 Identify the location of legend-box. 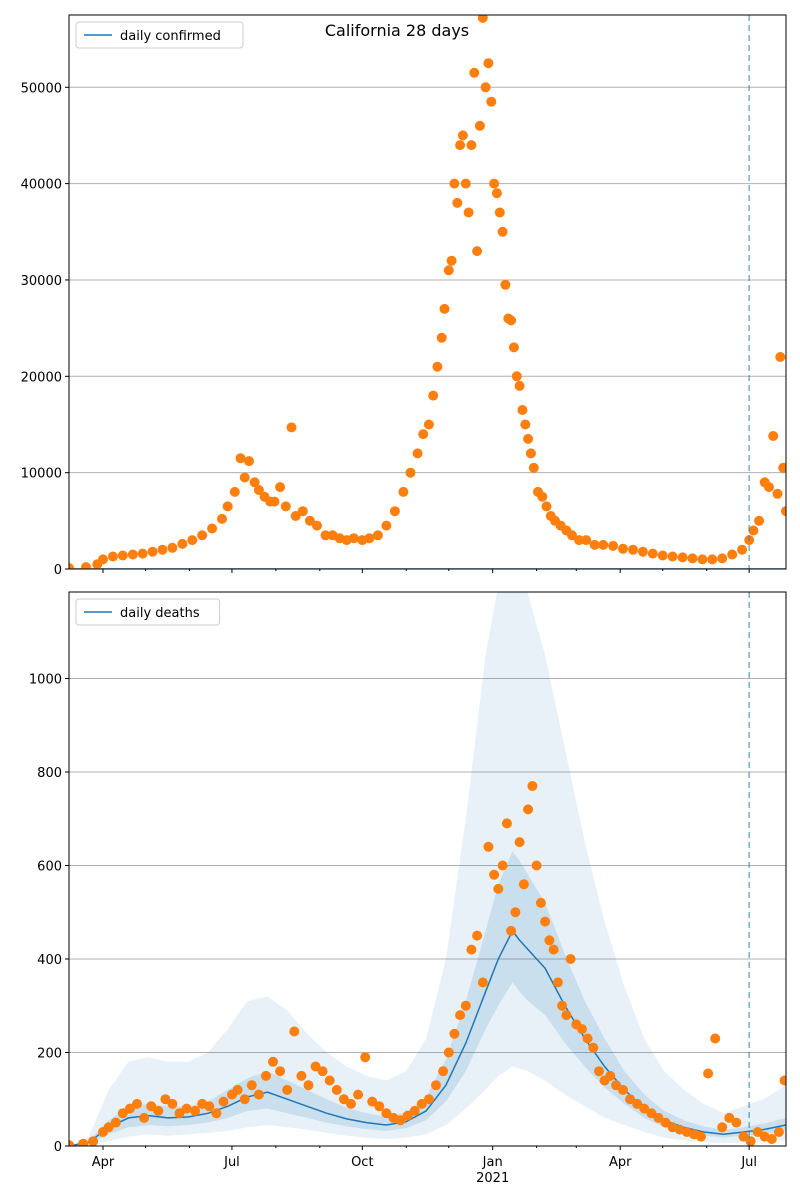
(148, 612).